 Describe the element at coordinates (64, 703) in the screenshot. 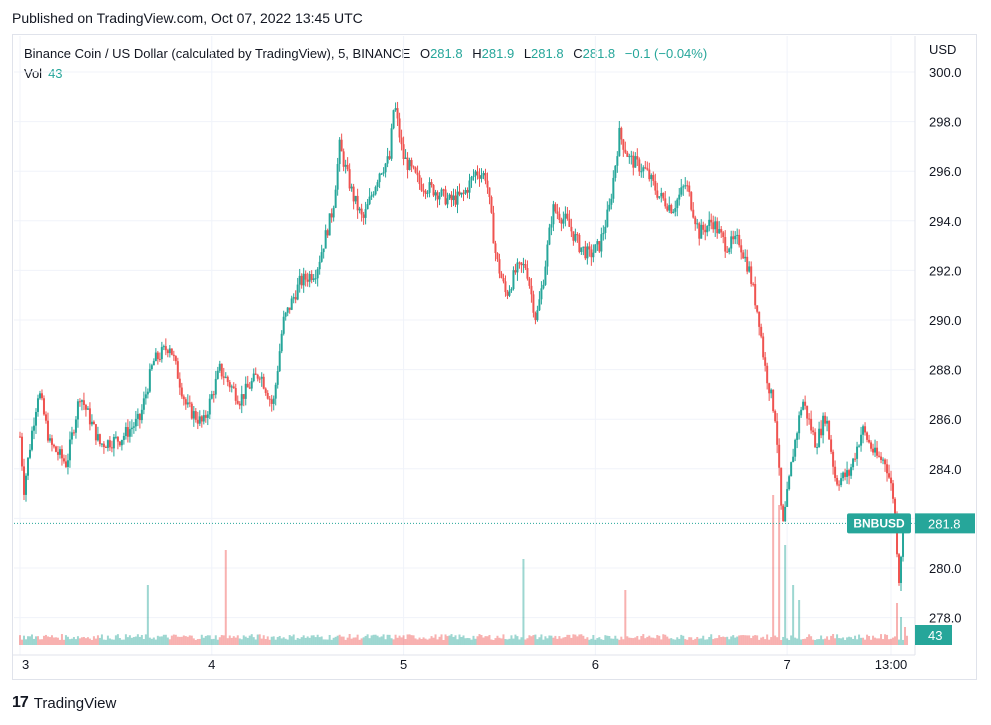

I see `tradingview-logo: 17 TradingView` at that location.